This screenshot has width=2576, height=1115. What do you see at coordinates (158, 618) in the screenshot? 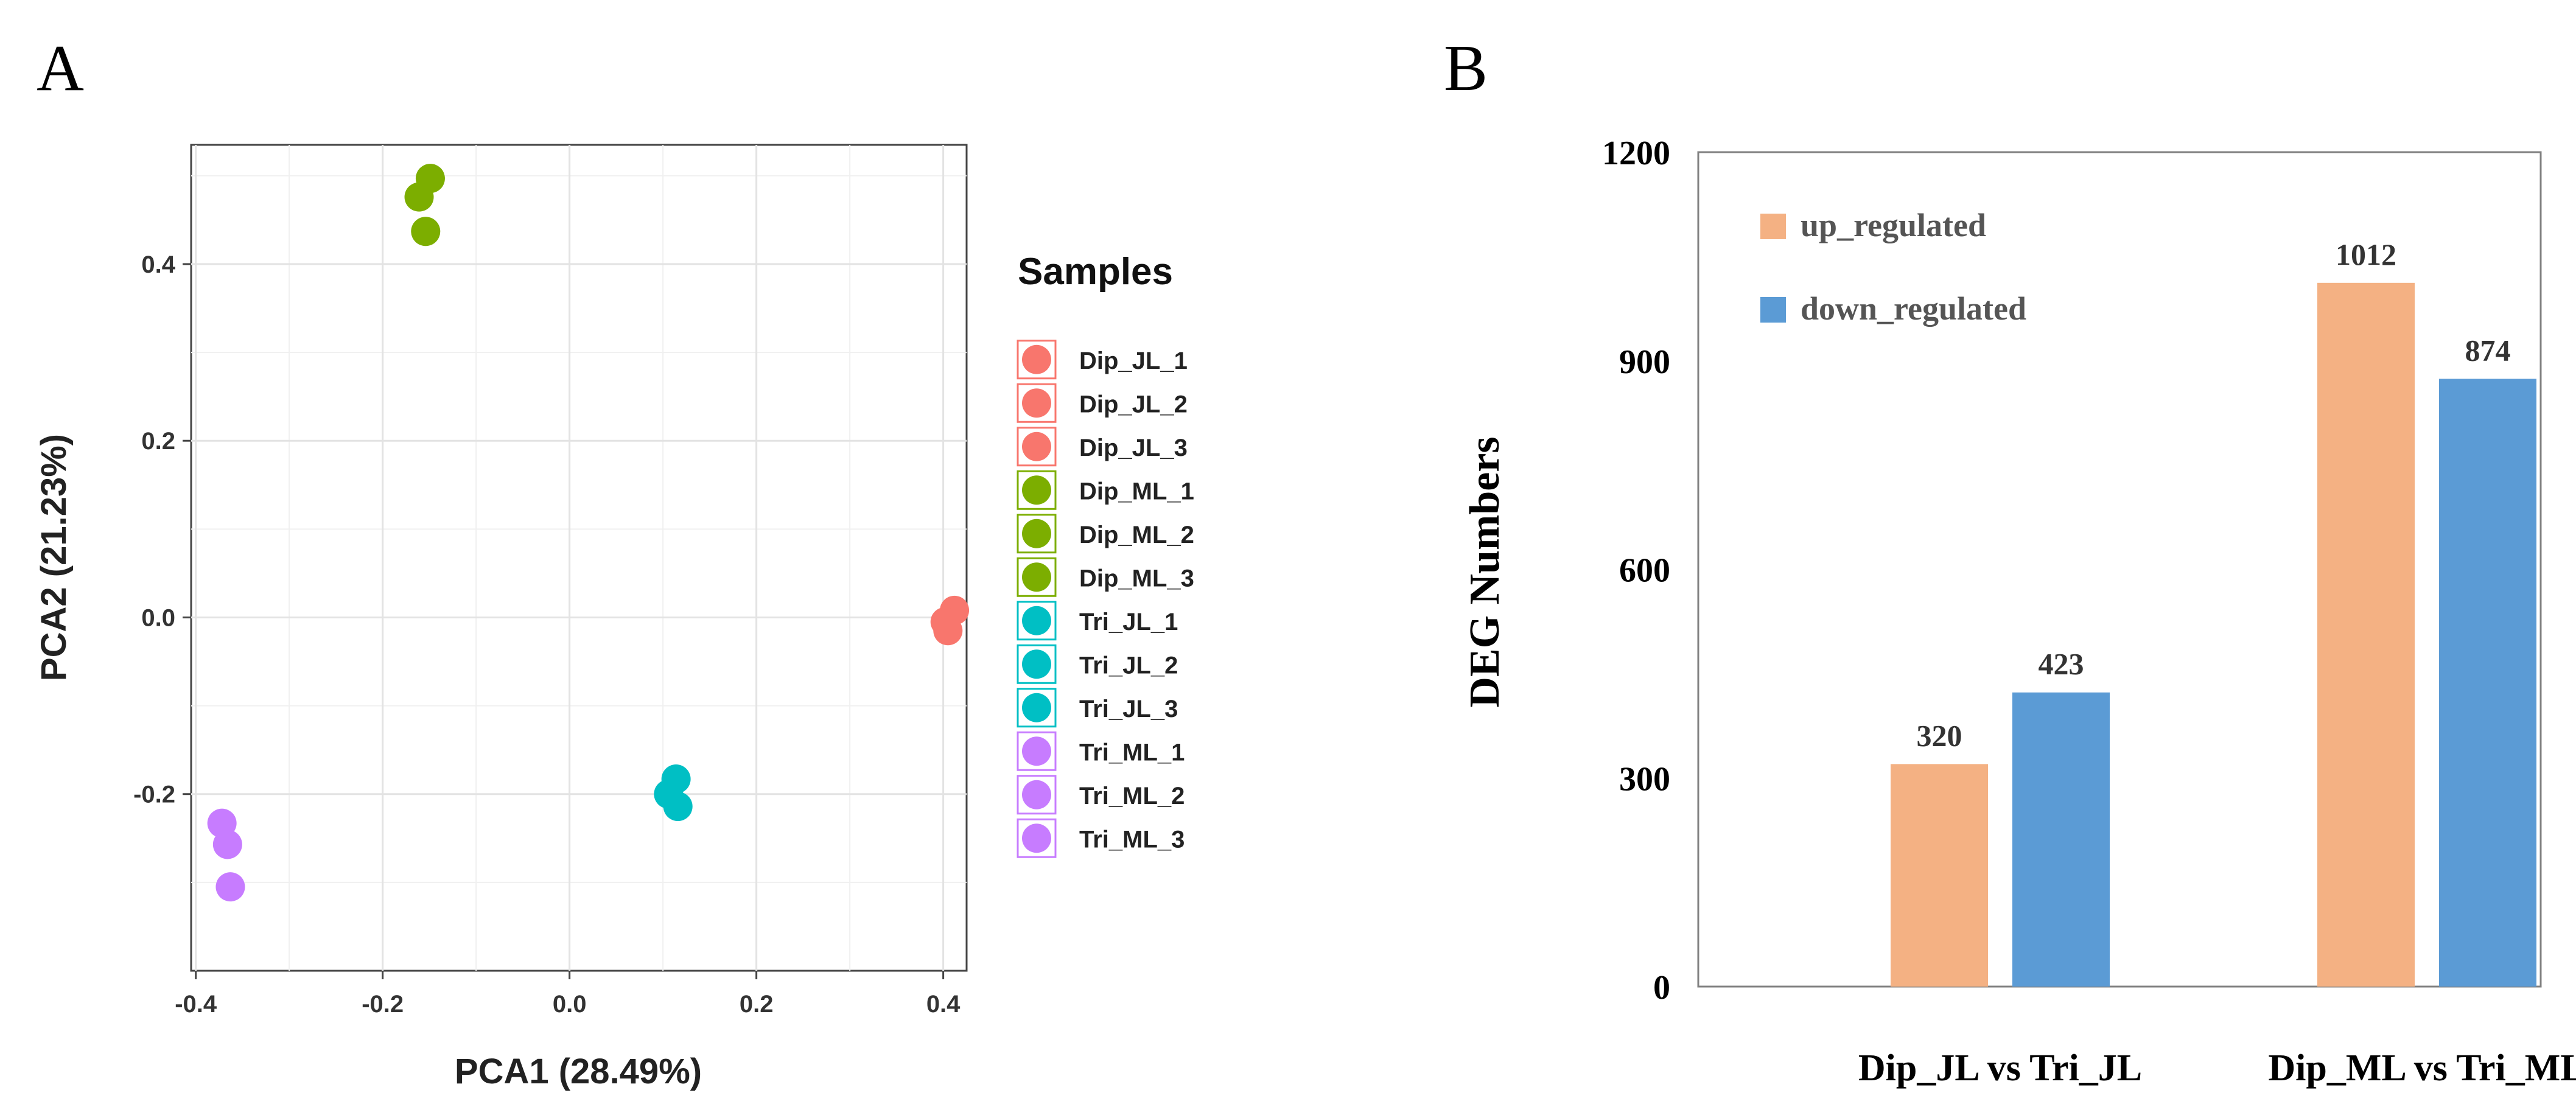
I see `pca-y-tick-label: 0.0` at bounding box center [158, 618].